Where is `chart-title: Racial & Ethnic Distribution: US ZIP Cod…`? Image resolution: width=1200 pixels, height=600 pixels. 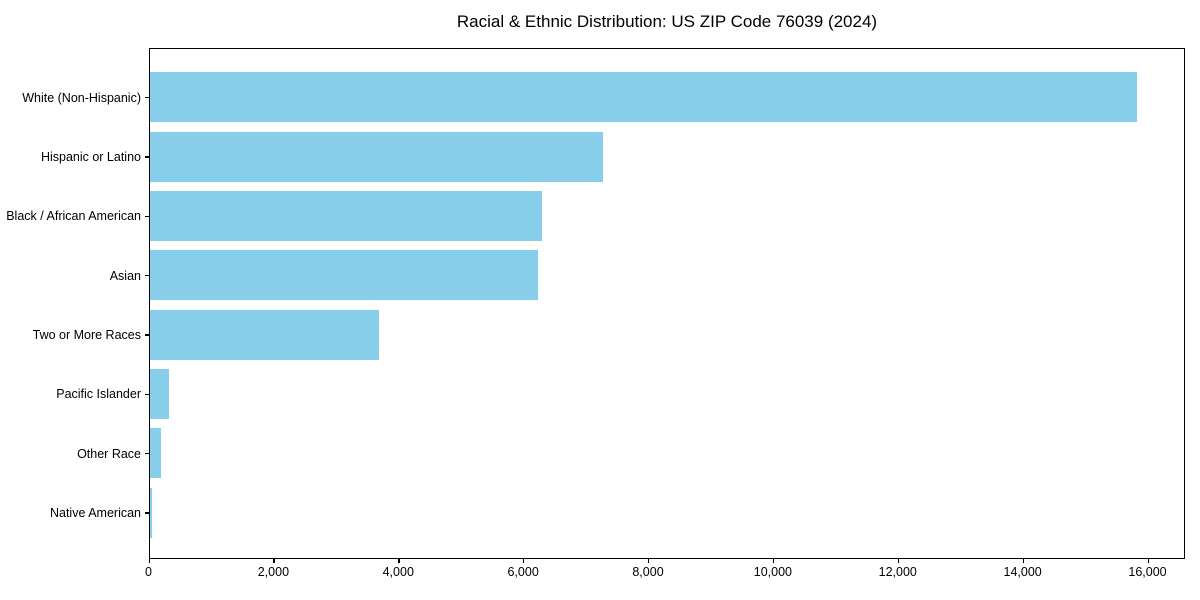 chart-title: Racial & Ethnic Distribution: US ZIP Cod… is located at coordinates (667, 21).